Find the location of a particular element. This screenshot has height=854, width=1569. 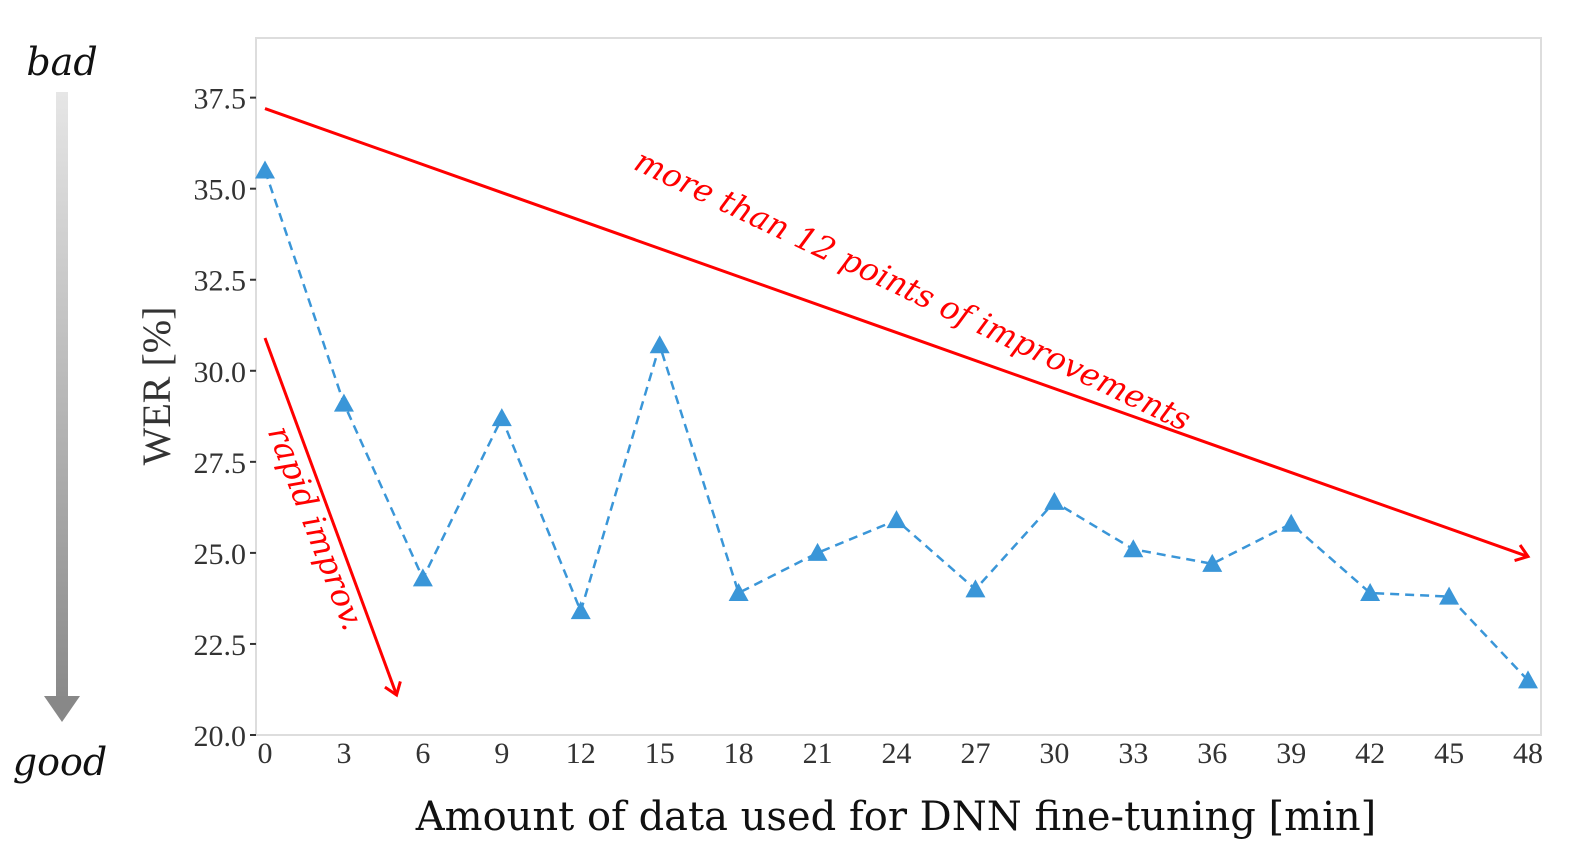

y-tick-label: 22.5 is located at coordinates (220, 645).